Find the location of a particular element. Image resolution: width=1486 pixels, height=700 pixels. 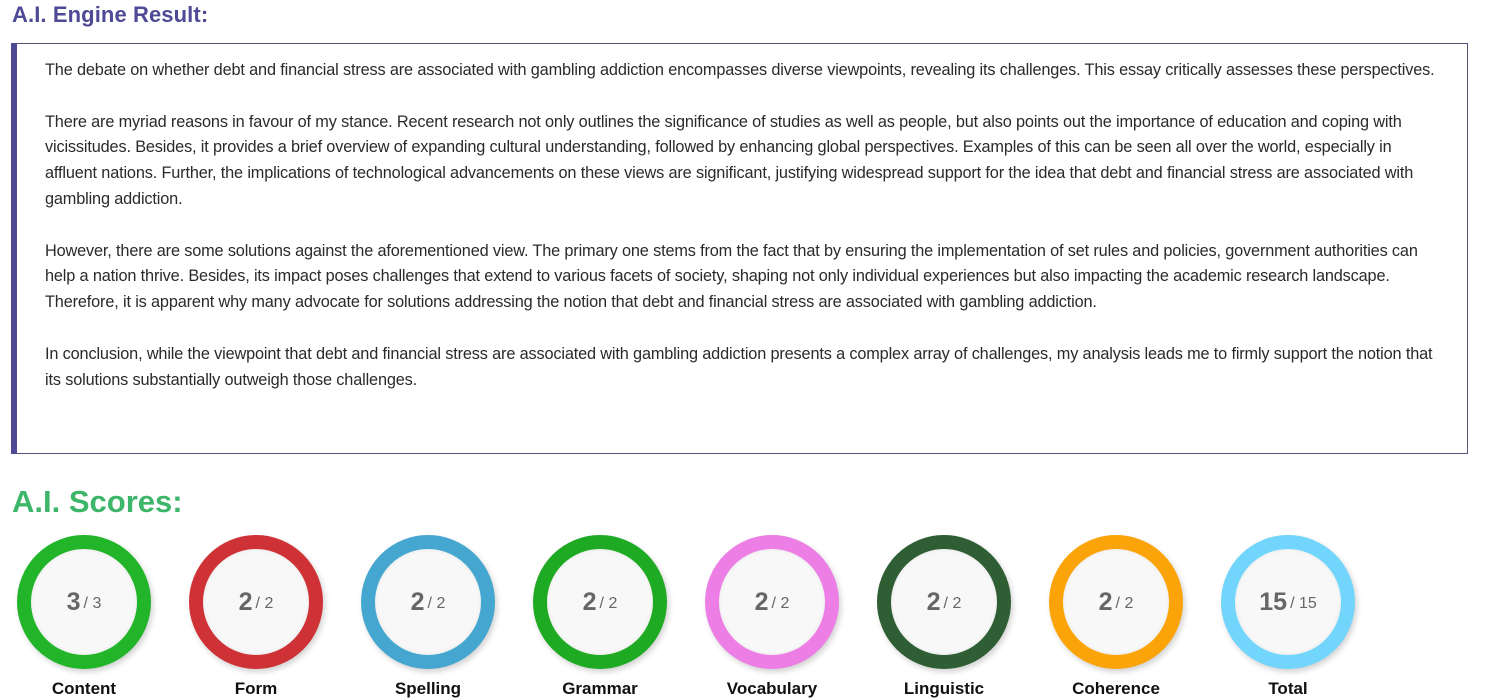

score-ring: 15/ 15 is located at coordinates (1288, 602).